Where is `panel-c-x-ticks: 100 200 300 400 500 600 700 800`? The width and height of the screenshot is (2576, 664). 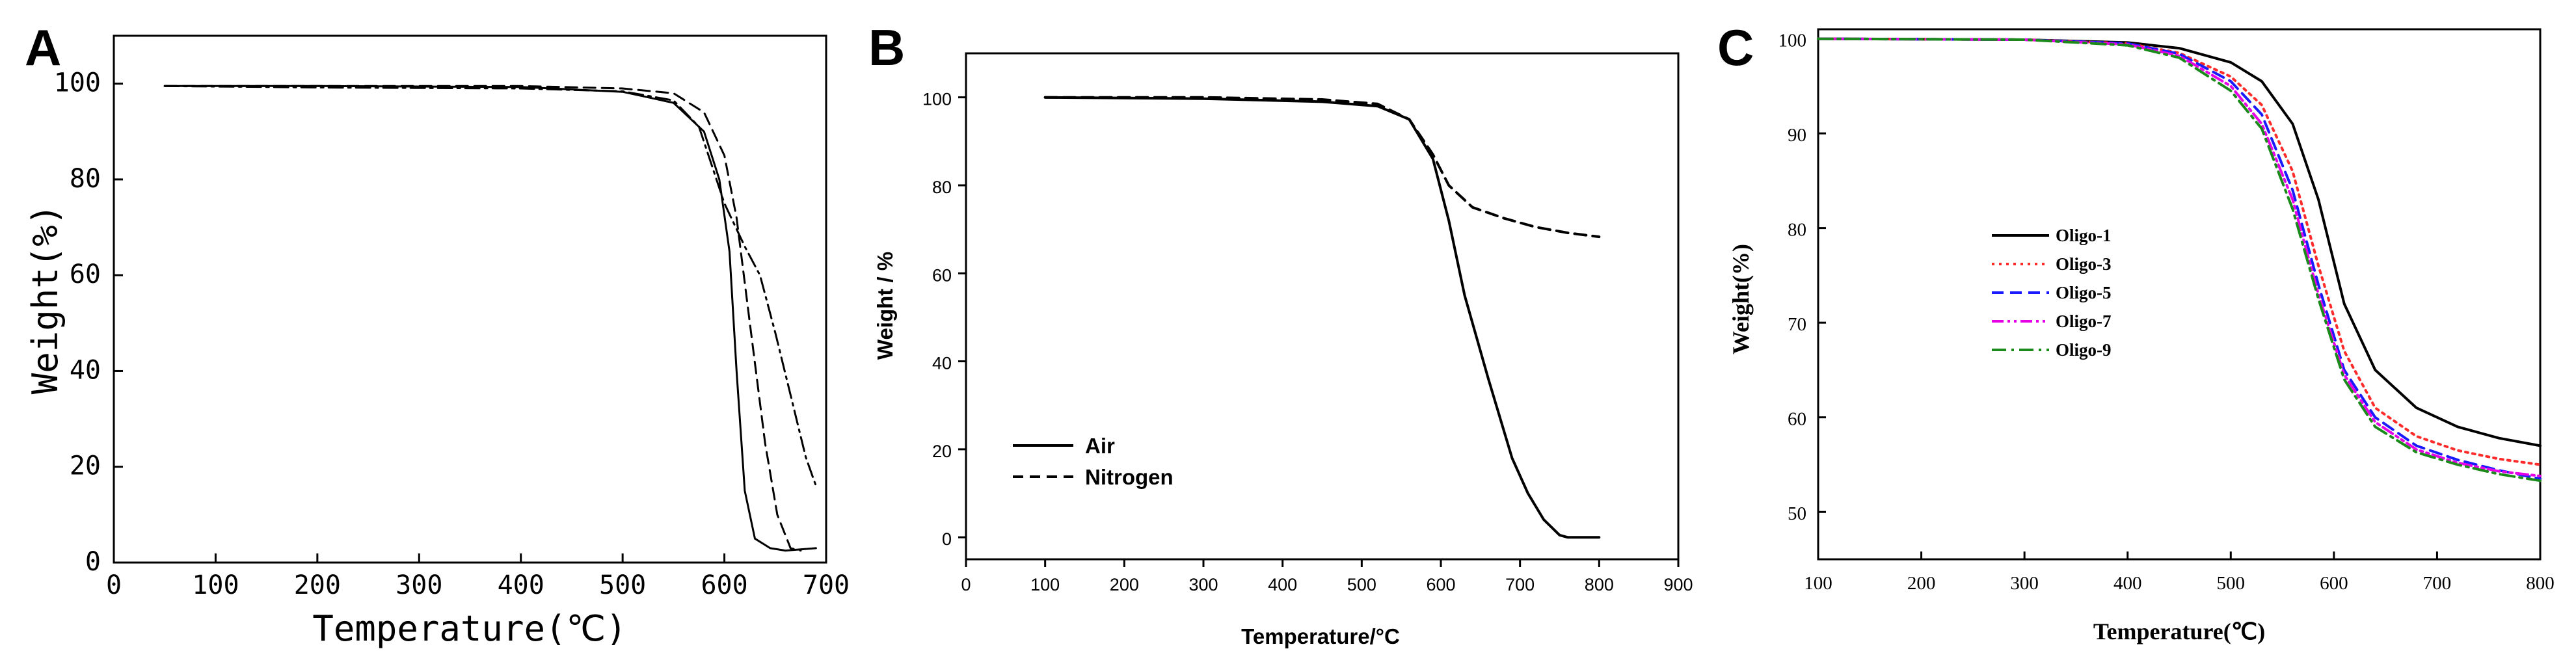 panel-c-x-ticks: 100 200 300 400 500 600 700 800 is located at coordinates (2179, 572).